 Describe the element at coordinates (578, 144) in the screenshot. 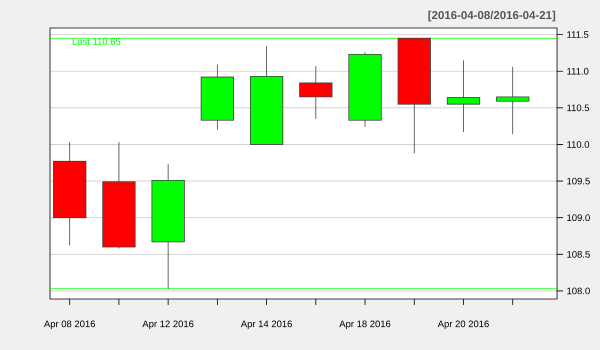

I see `y-tick-label: 110.0` at that location.